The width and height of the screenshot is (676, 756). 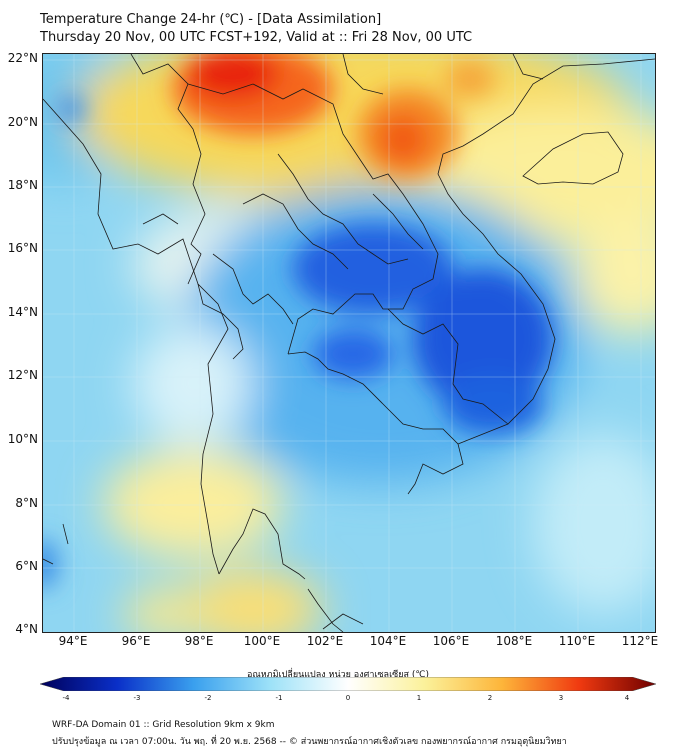 I want to click on colorbar-tick: 2, so click(x=490, y=698).